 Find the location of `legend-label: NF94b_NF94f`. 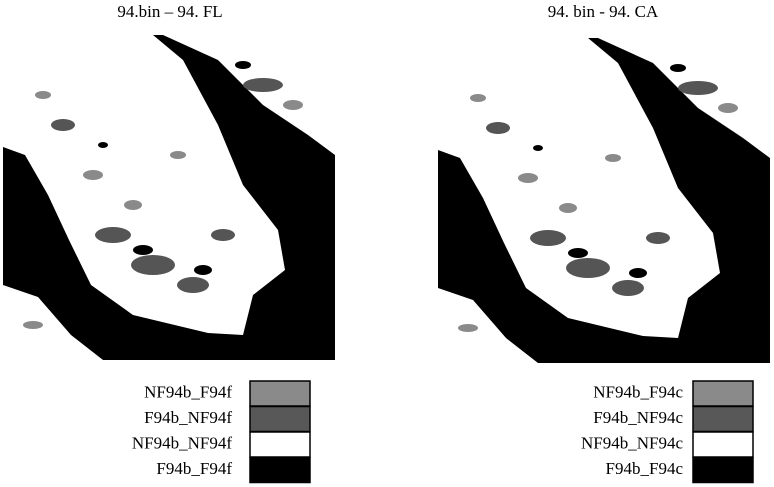

legend-label: NF94b_NF94f is located at coordinates (182, 442).